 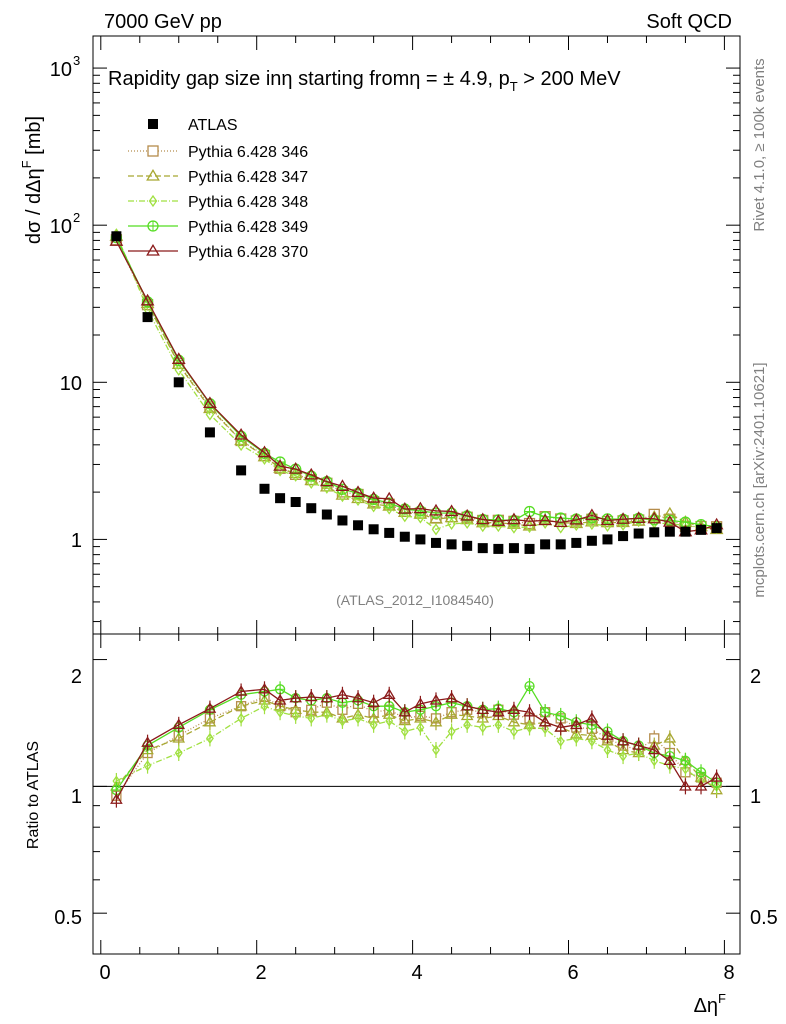 What do you see at coordinates (213, 125) in the screenshot?
I see `legend-label-data: ATLAS` at bounding box center [213, 125].